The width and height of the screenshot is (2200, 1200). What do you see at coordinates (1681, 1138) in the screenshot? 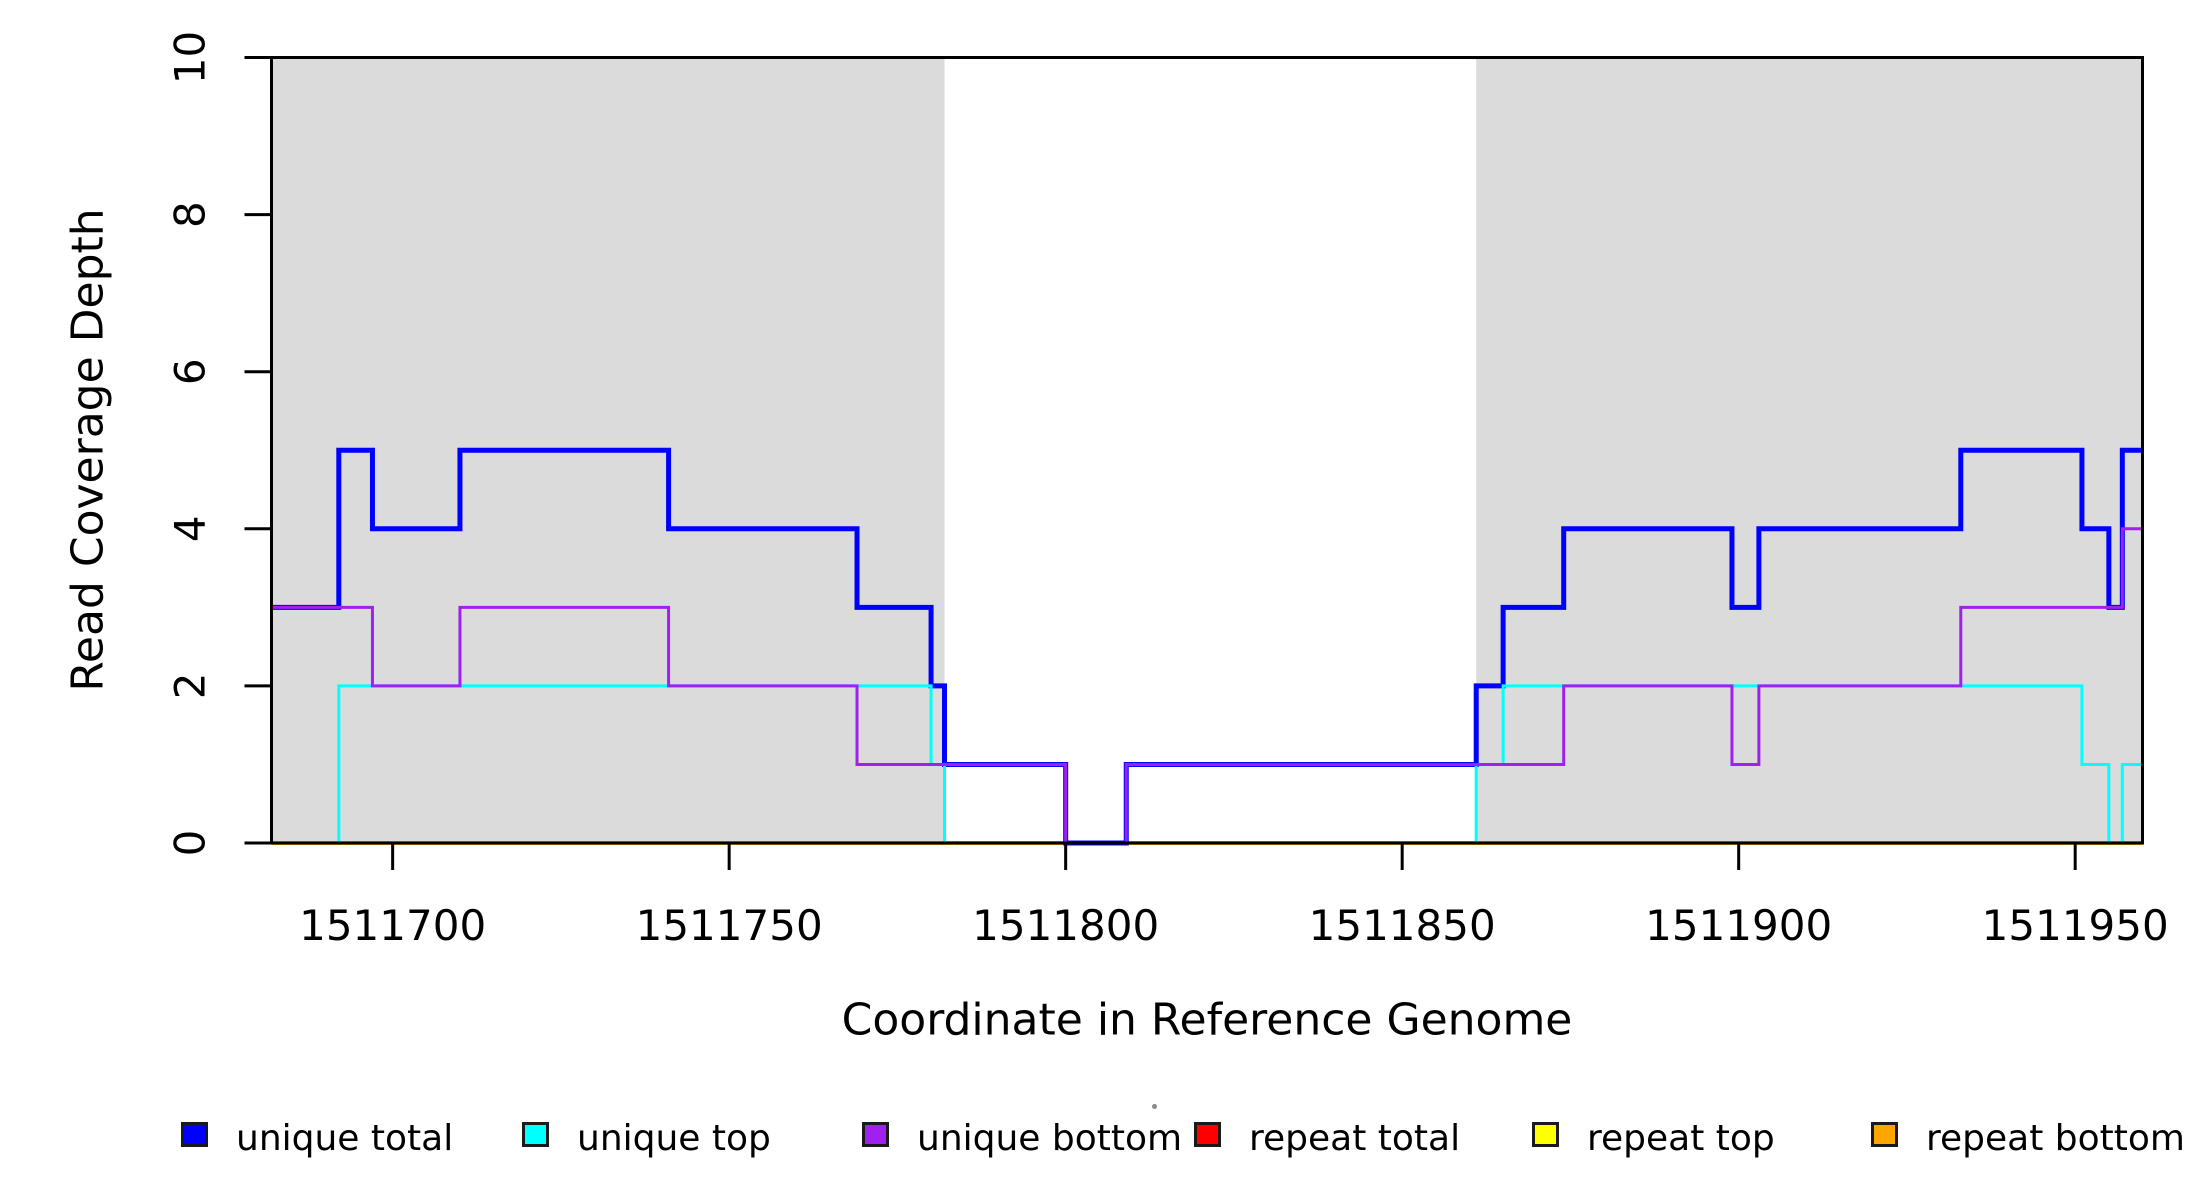
I see `legend-label: repeat top` at bounding box center [1681, 1138].